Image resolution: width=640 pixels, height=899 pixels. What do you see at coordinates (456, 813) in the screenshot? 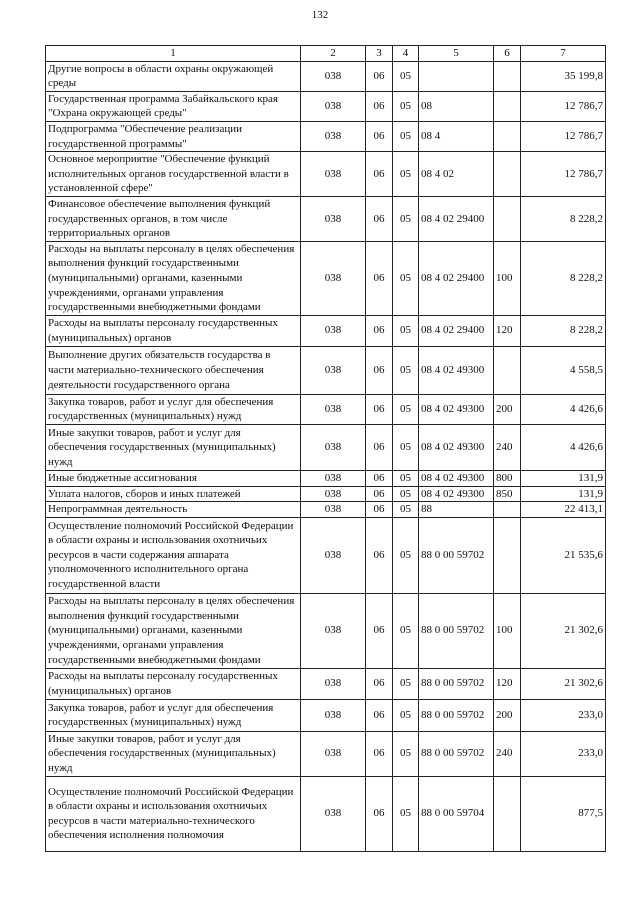
I see `target-article-code-cell: 88 0 00 59704` at bounding box center [456, 813].